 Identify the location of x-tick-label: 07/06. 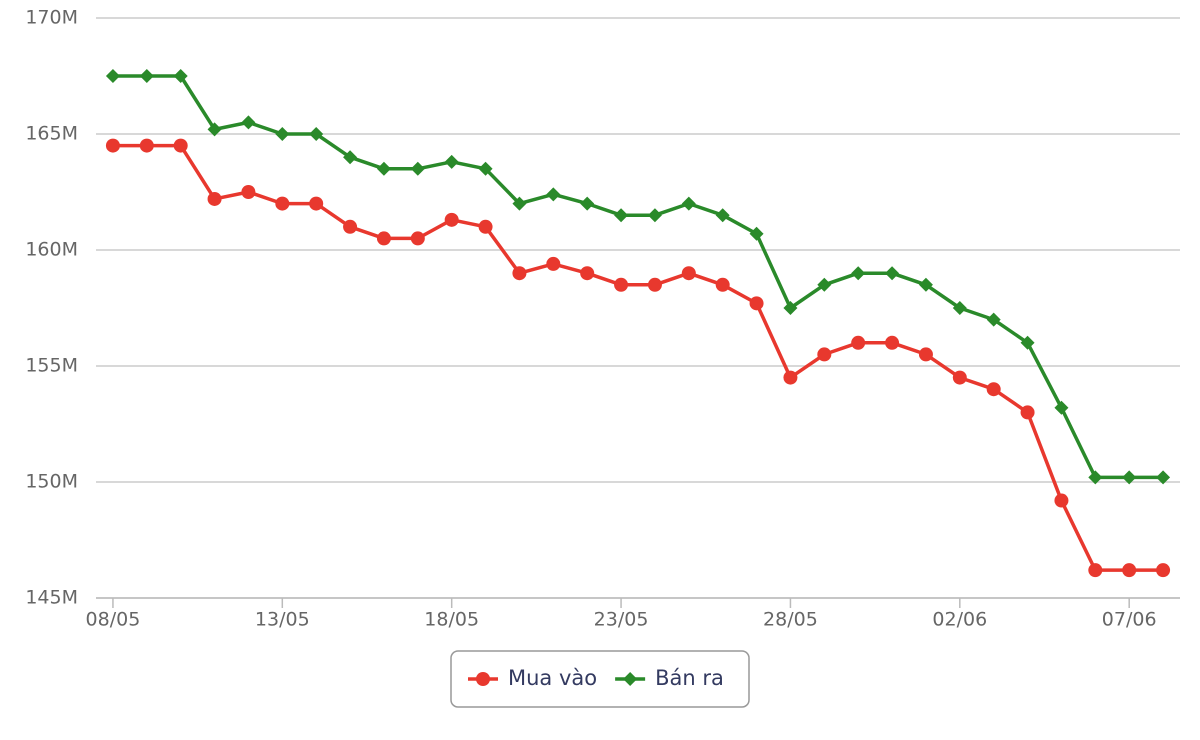
(1129, 620).